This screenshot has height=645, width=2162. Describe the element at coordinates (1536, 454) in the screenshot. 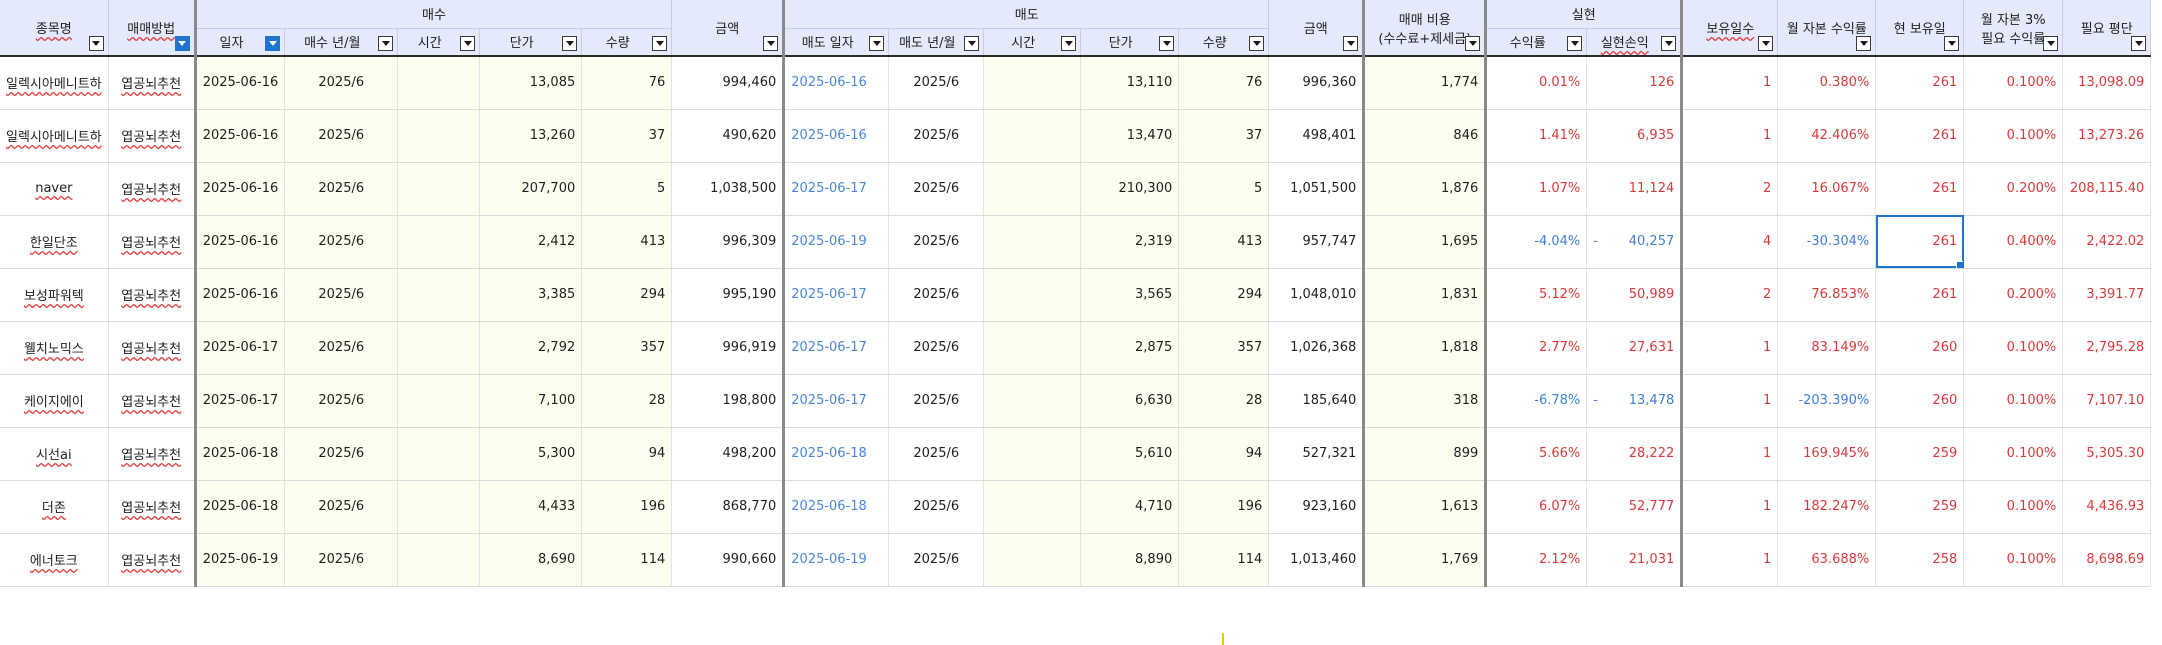

I see `cell-return-rate: 5.66%` at that location.